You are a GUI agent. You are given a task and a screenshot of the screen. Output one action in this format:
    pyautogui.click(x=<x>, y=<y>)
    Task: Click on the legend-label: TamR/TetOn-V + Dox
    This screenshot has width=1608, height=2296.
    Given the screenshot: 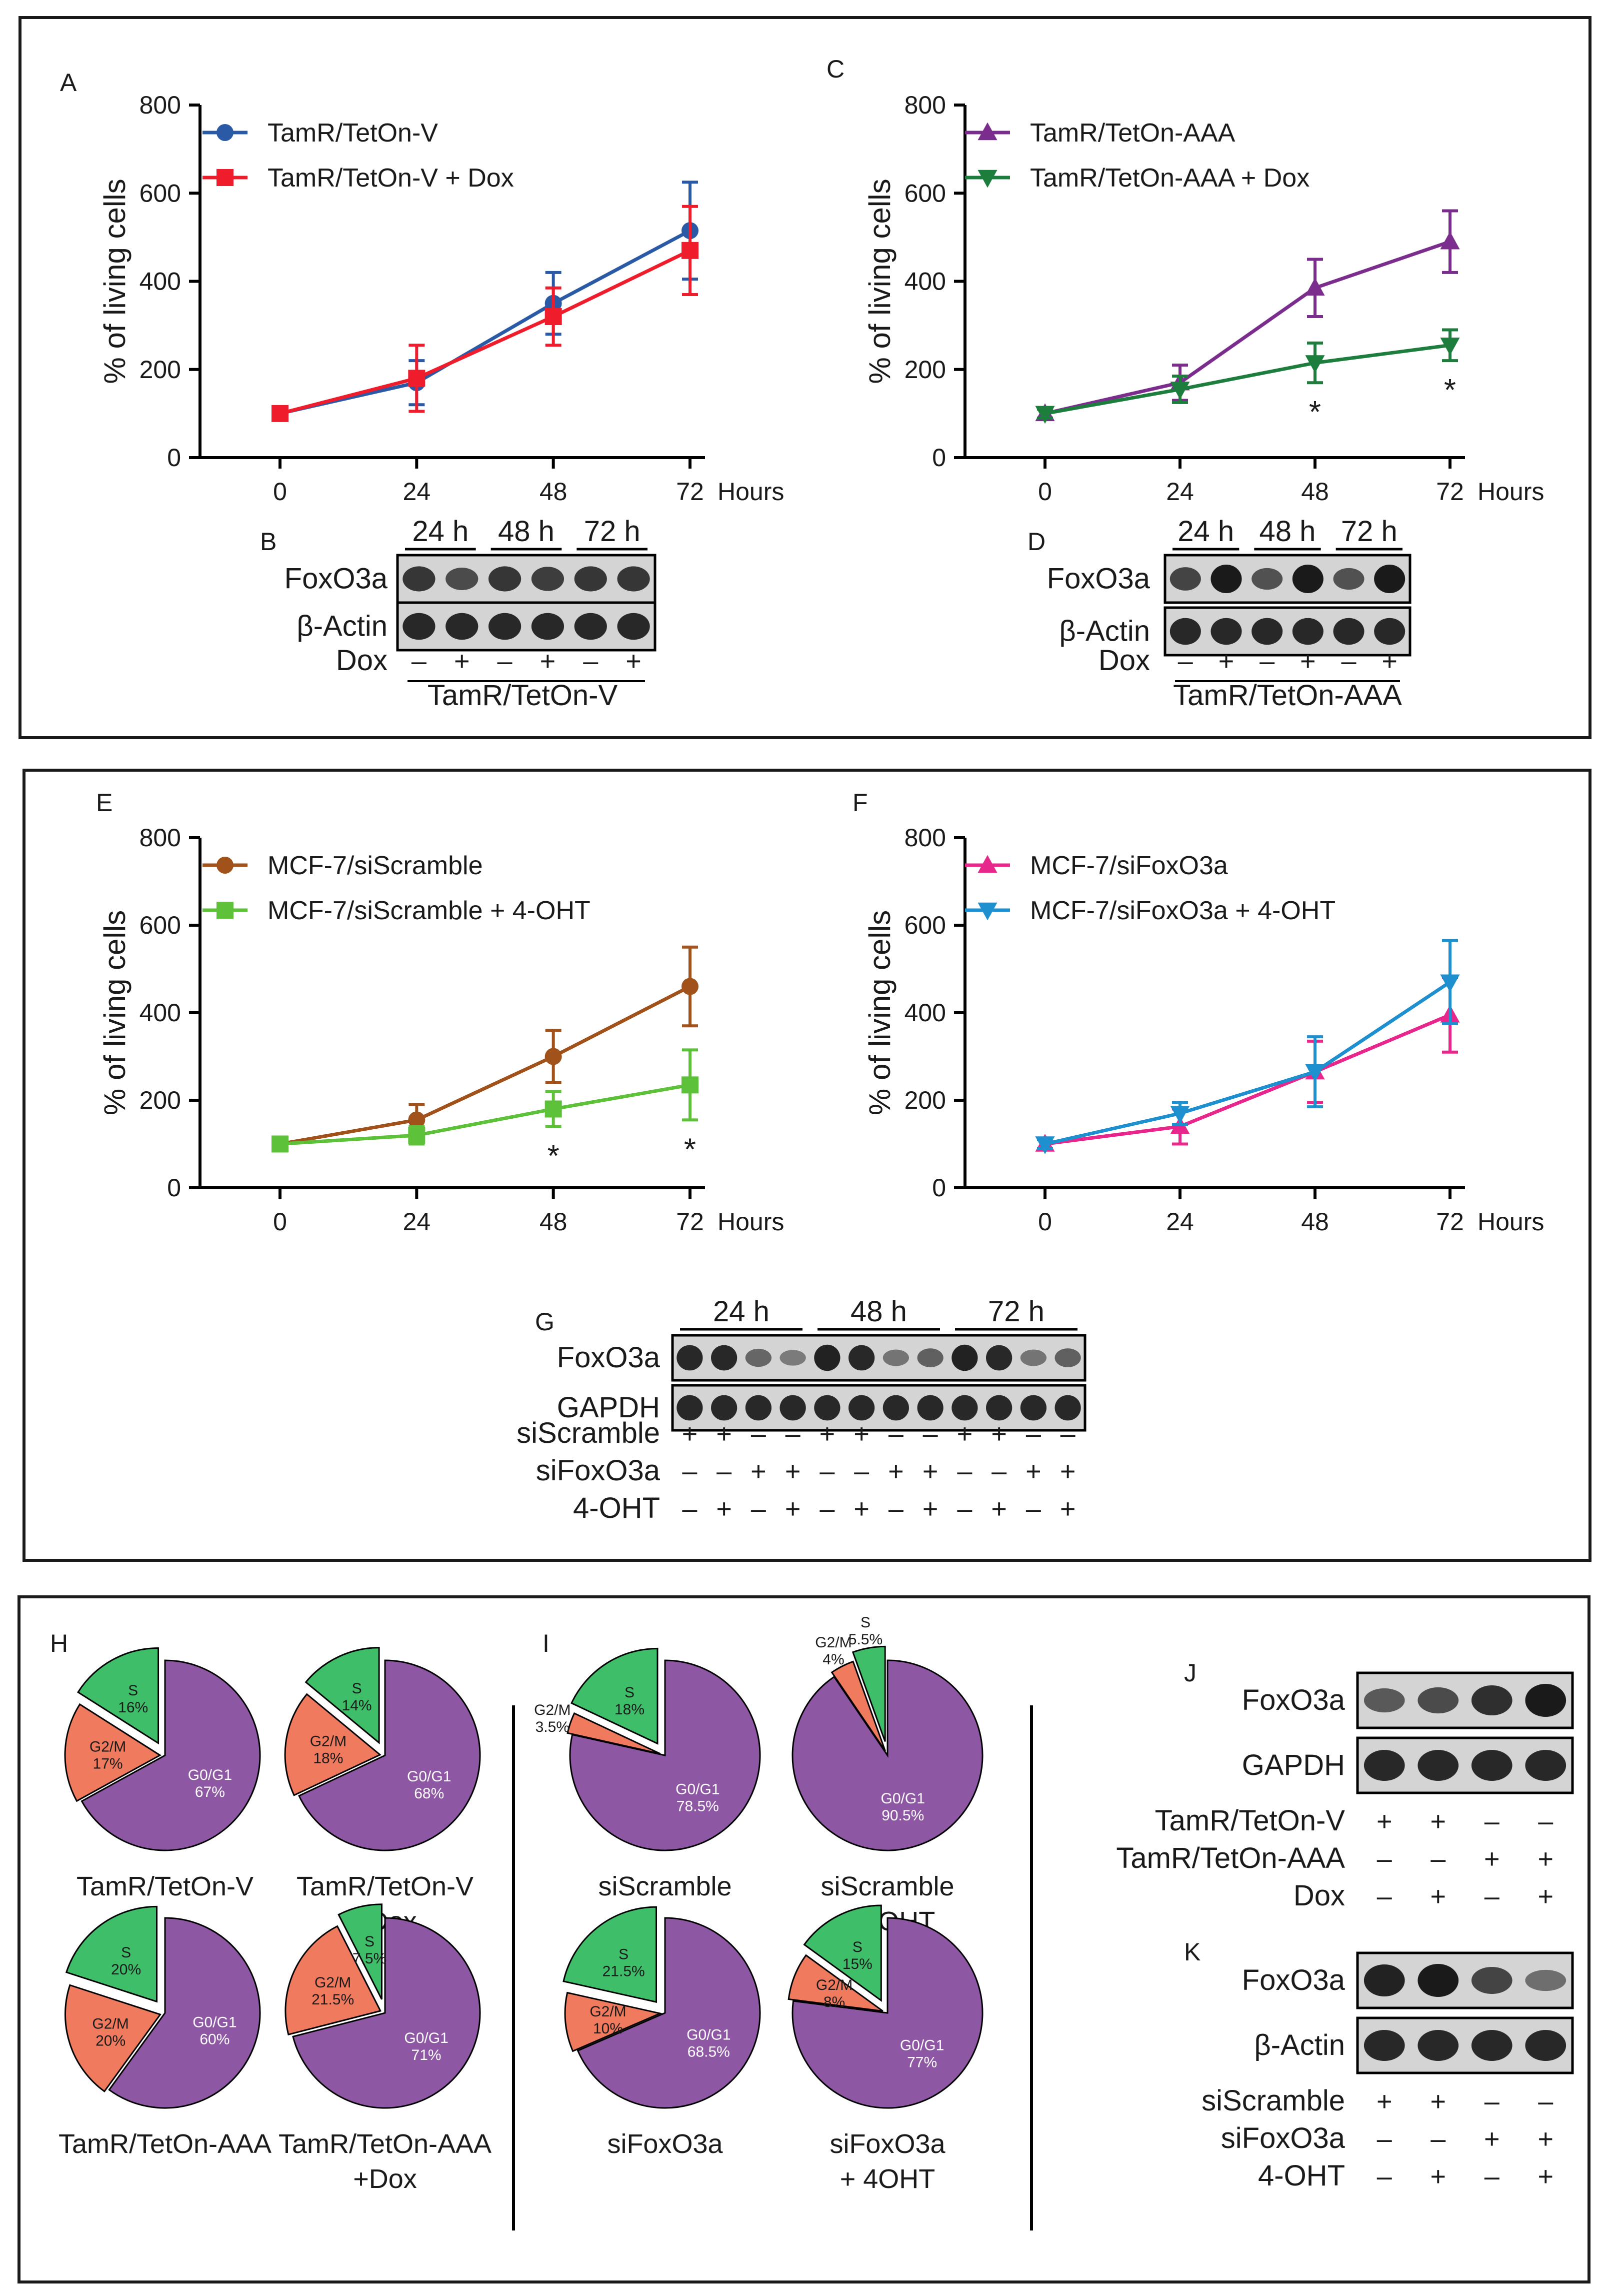 What is the action you would take?
    pyautogui.click(x=391, y=179)
    